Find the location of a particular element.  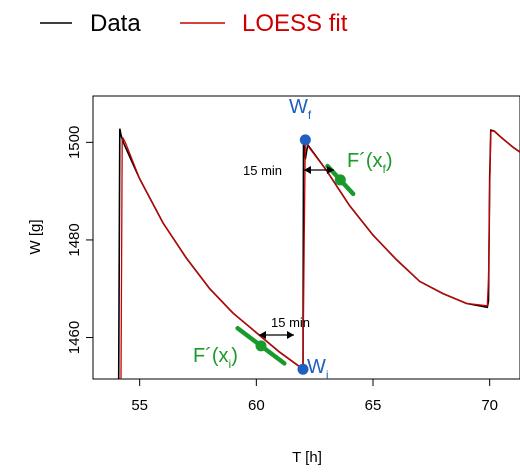

markers is located at coordinates (304, 254).